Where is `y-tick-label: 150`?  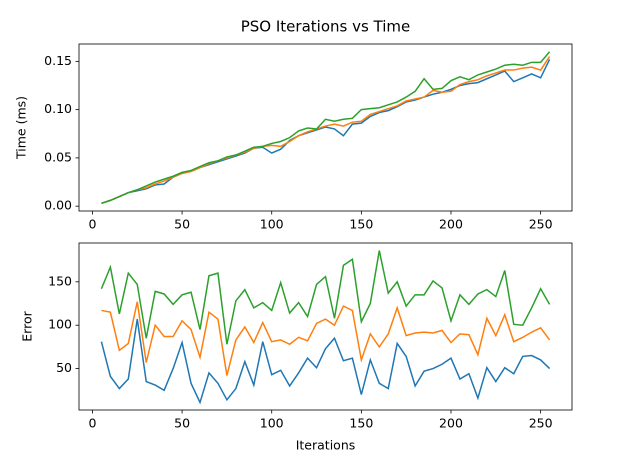 y-tick-label: 150 is located at coordinates (60, 280).